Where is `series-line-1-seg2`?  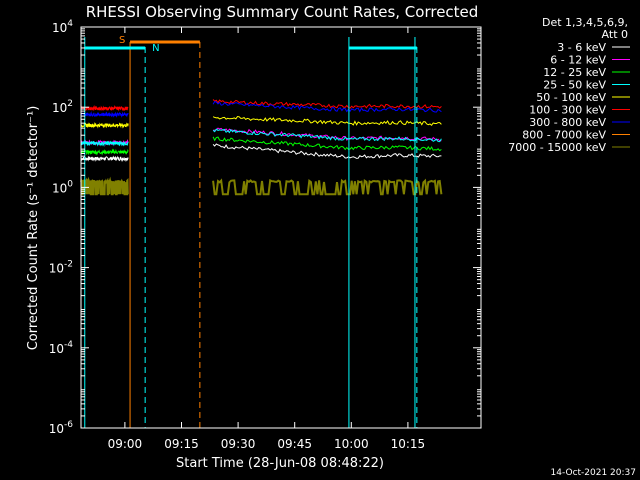 series-line-1-seg2 is located at coordinates (327, 134).